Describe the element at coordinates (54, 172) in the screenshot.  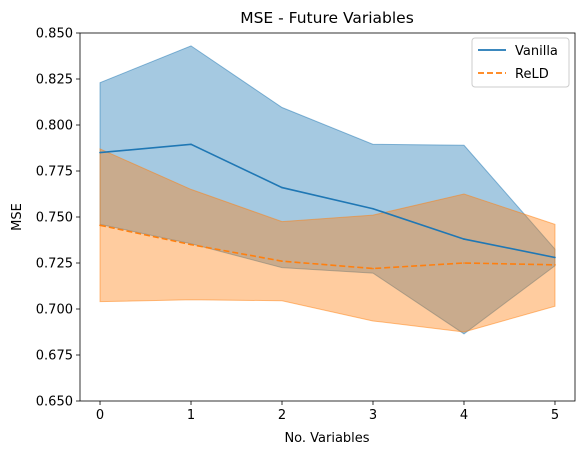
I see `y-tick-label: 0.775` at that location.